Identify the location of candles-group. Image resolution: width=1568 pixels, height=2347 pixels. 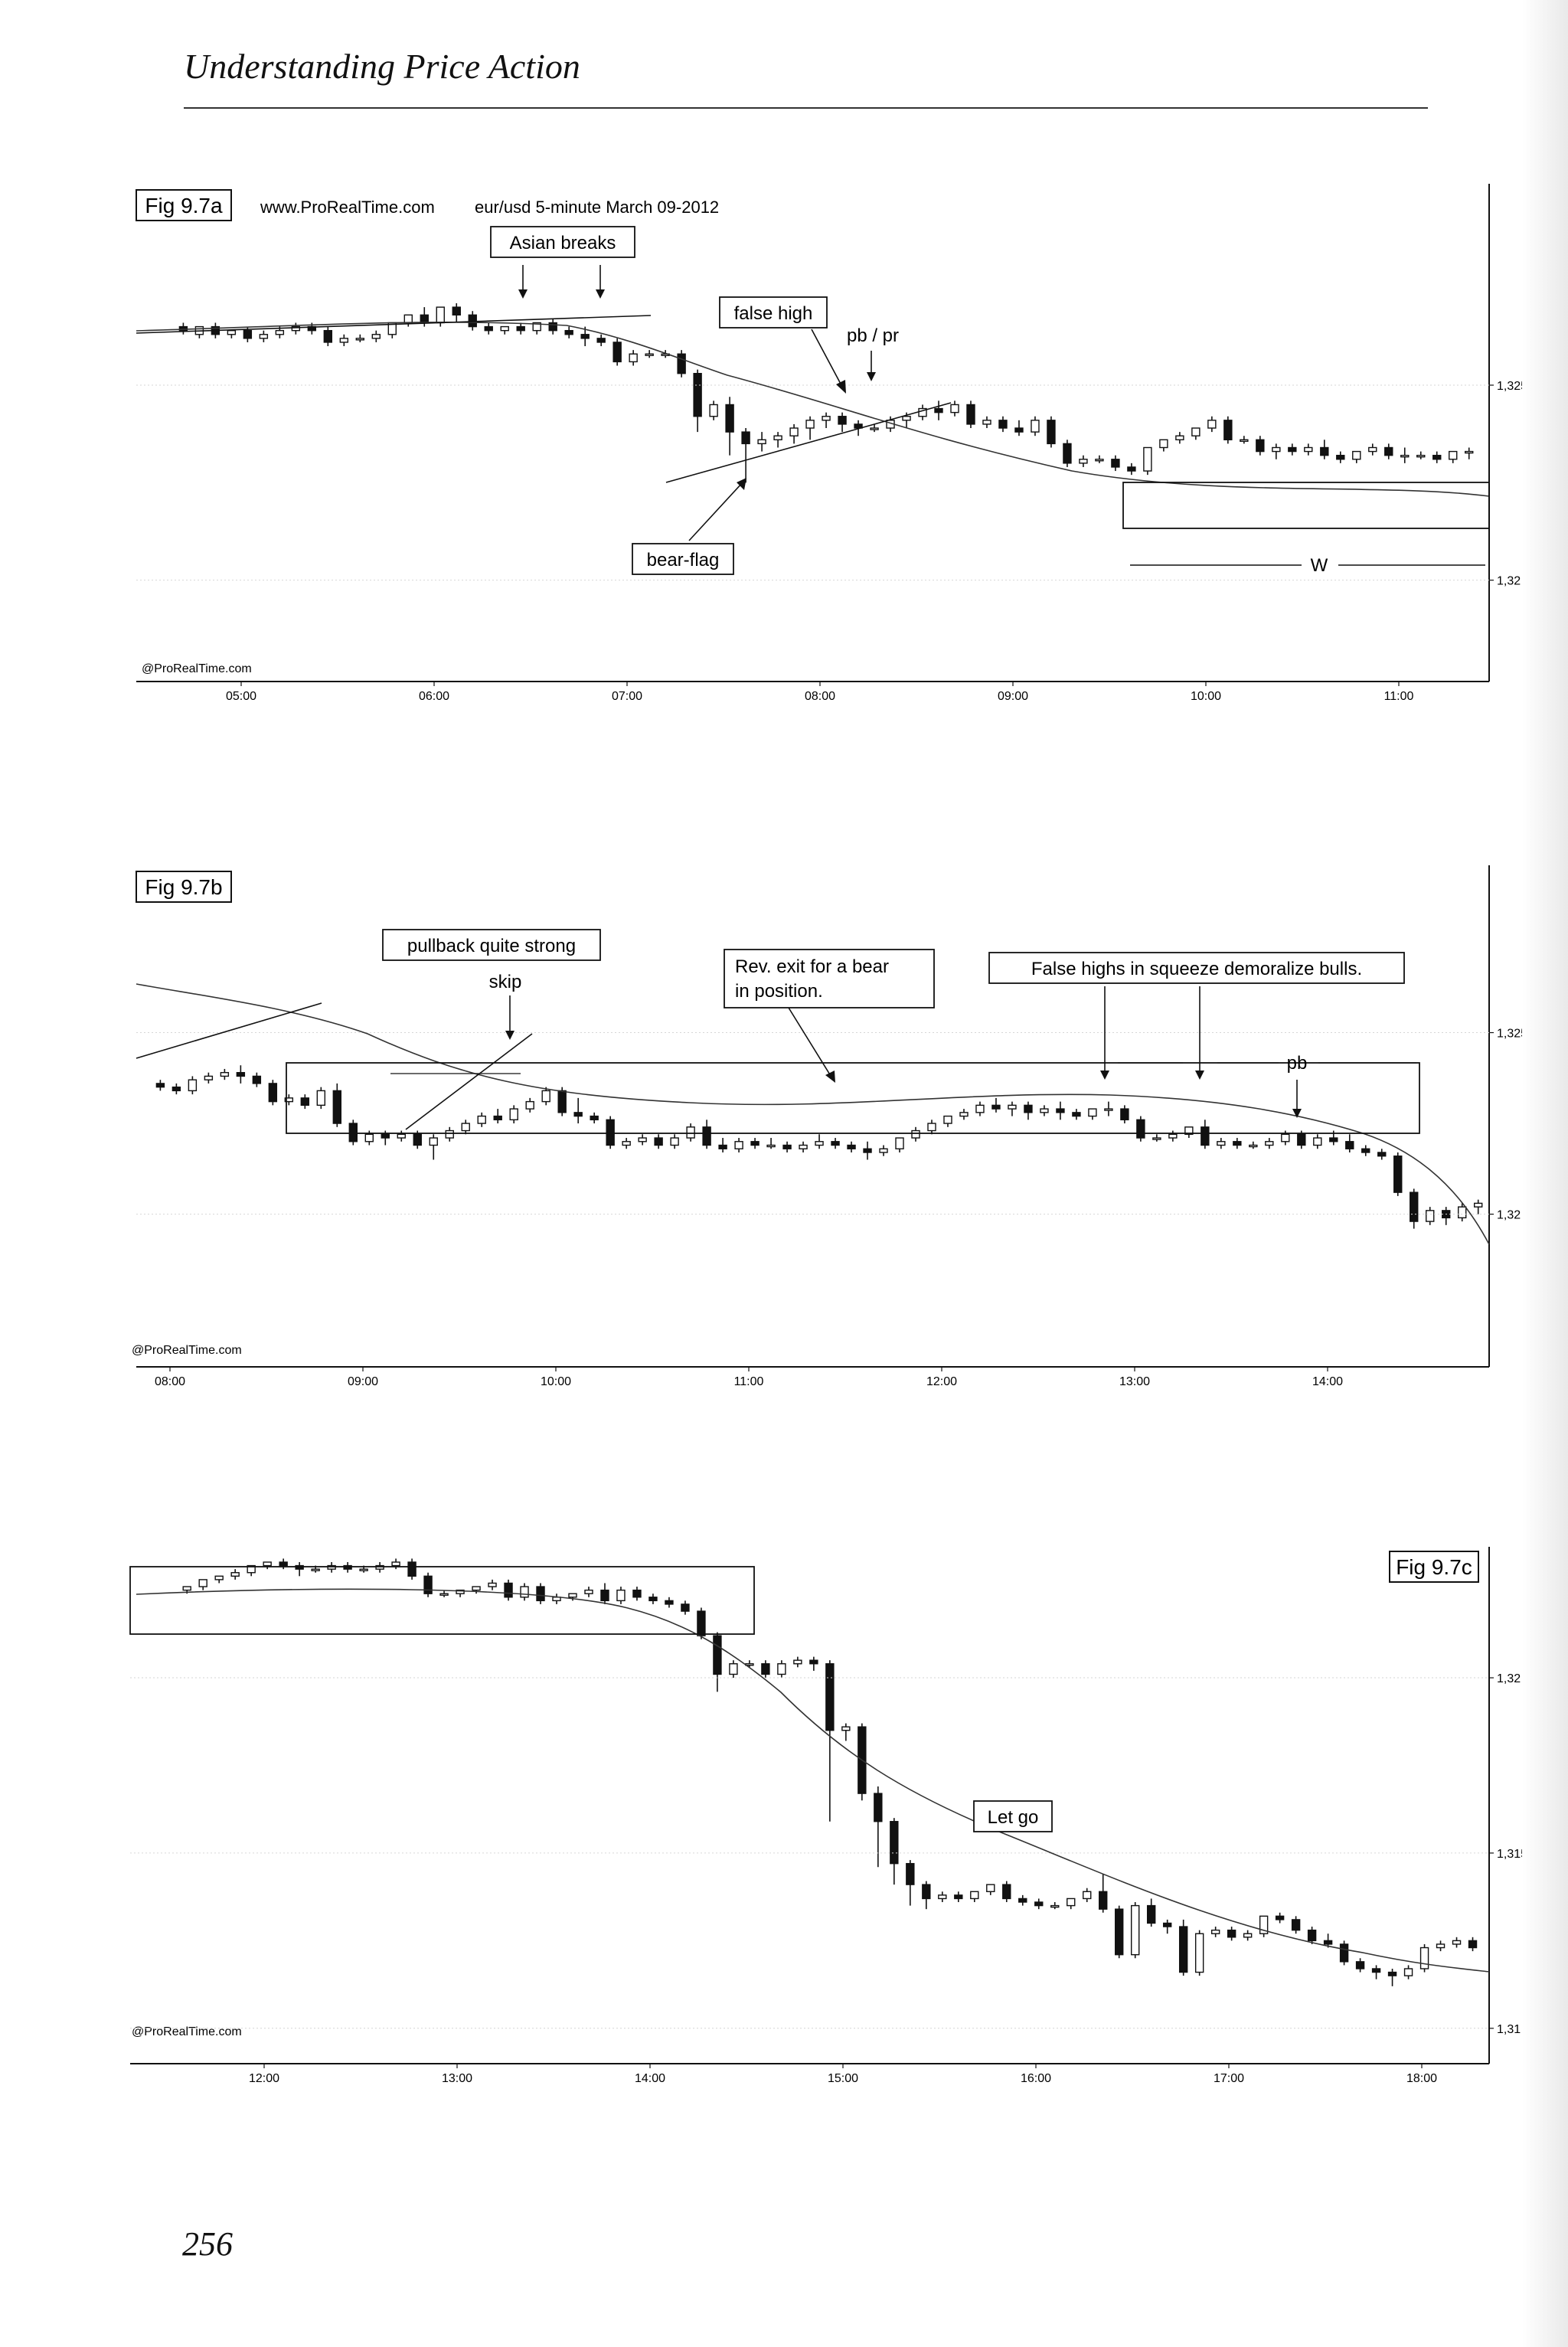
(819, 1147).